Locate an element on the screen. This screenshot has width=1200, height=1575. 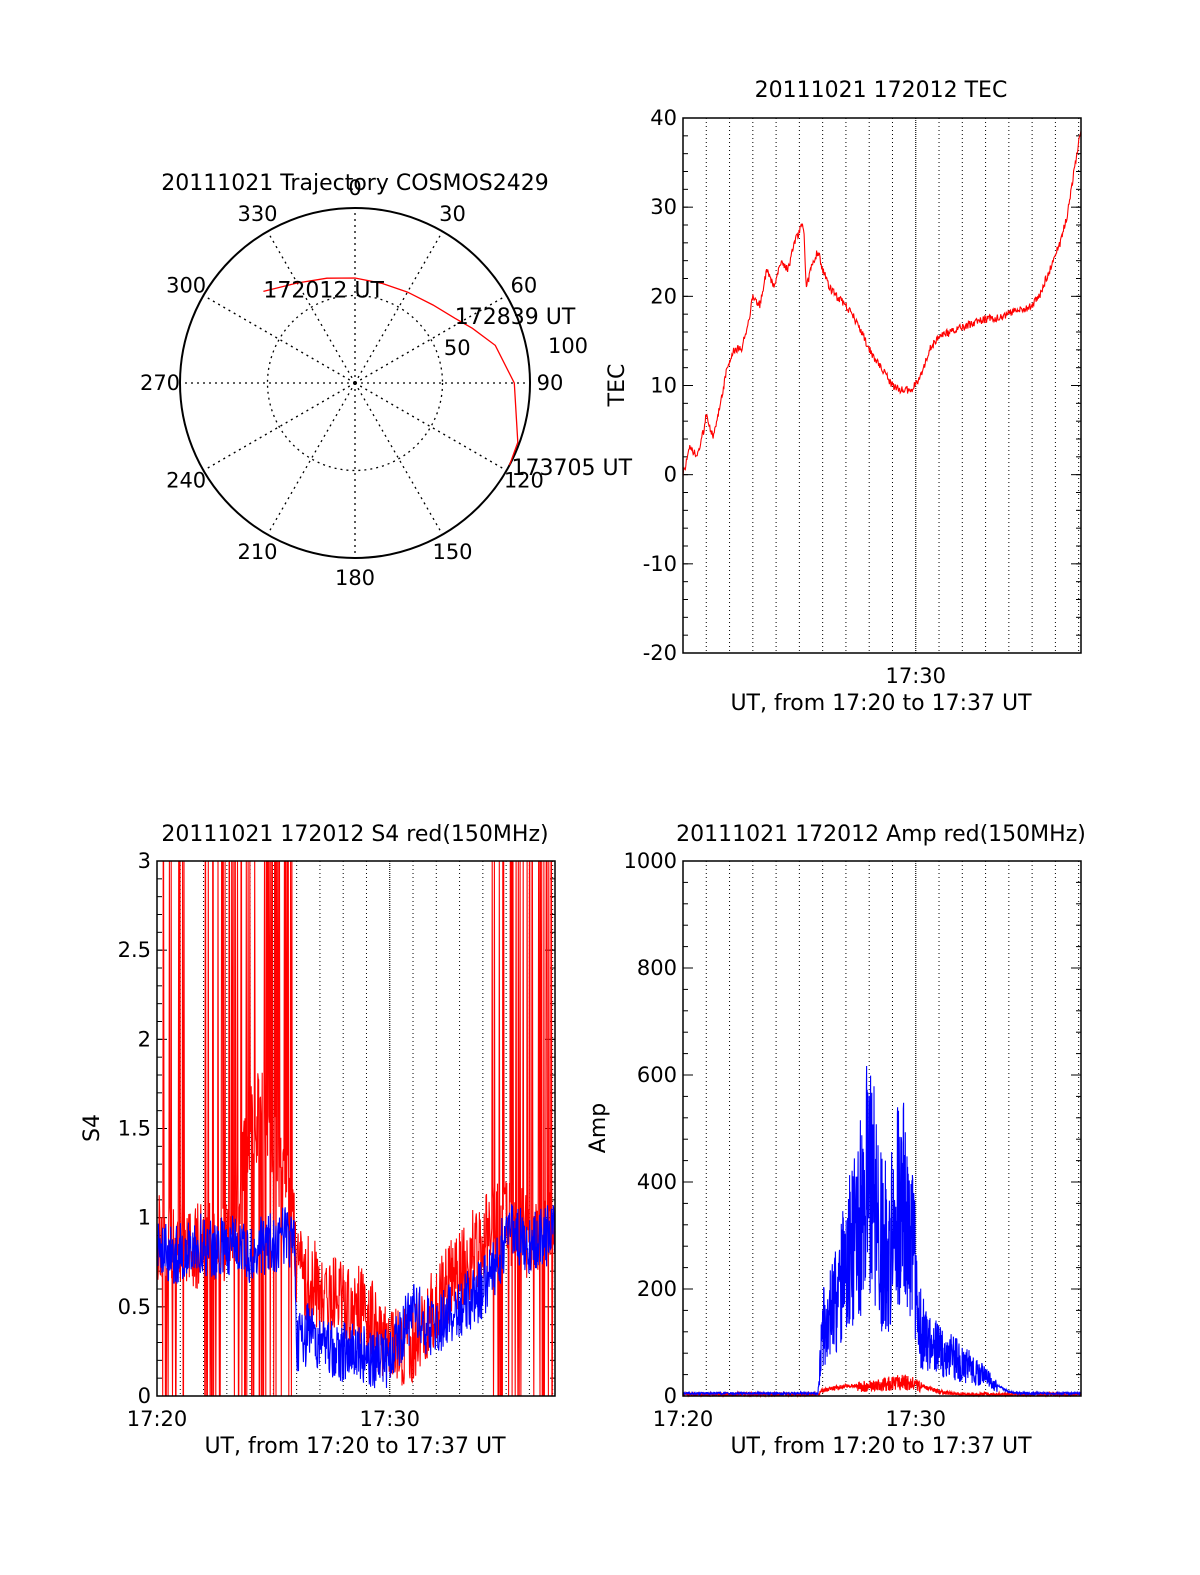
ytick-label-3: 1.5 is located at coordinates (134, 1129).